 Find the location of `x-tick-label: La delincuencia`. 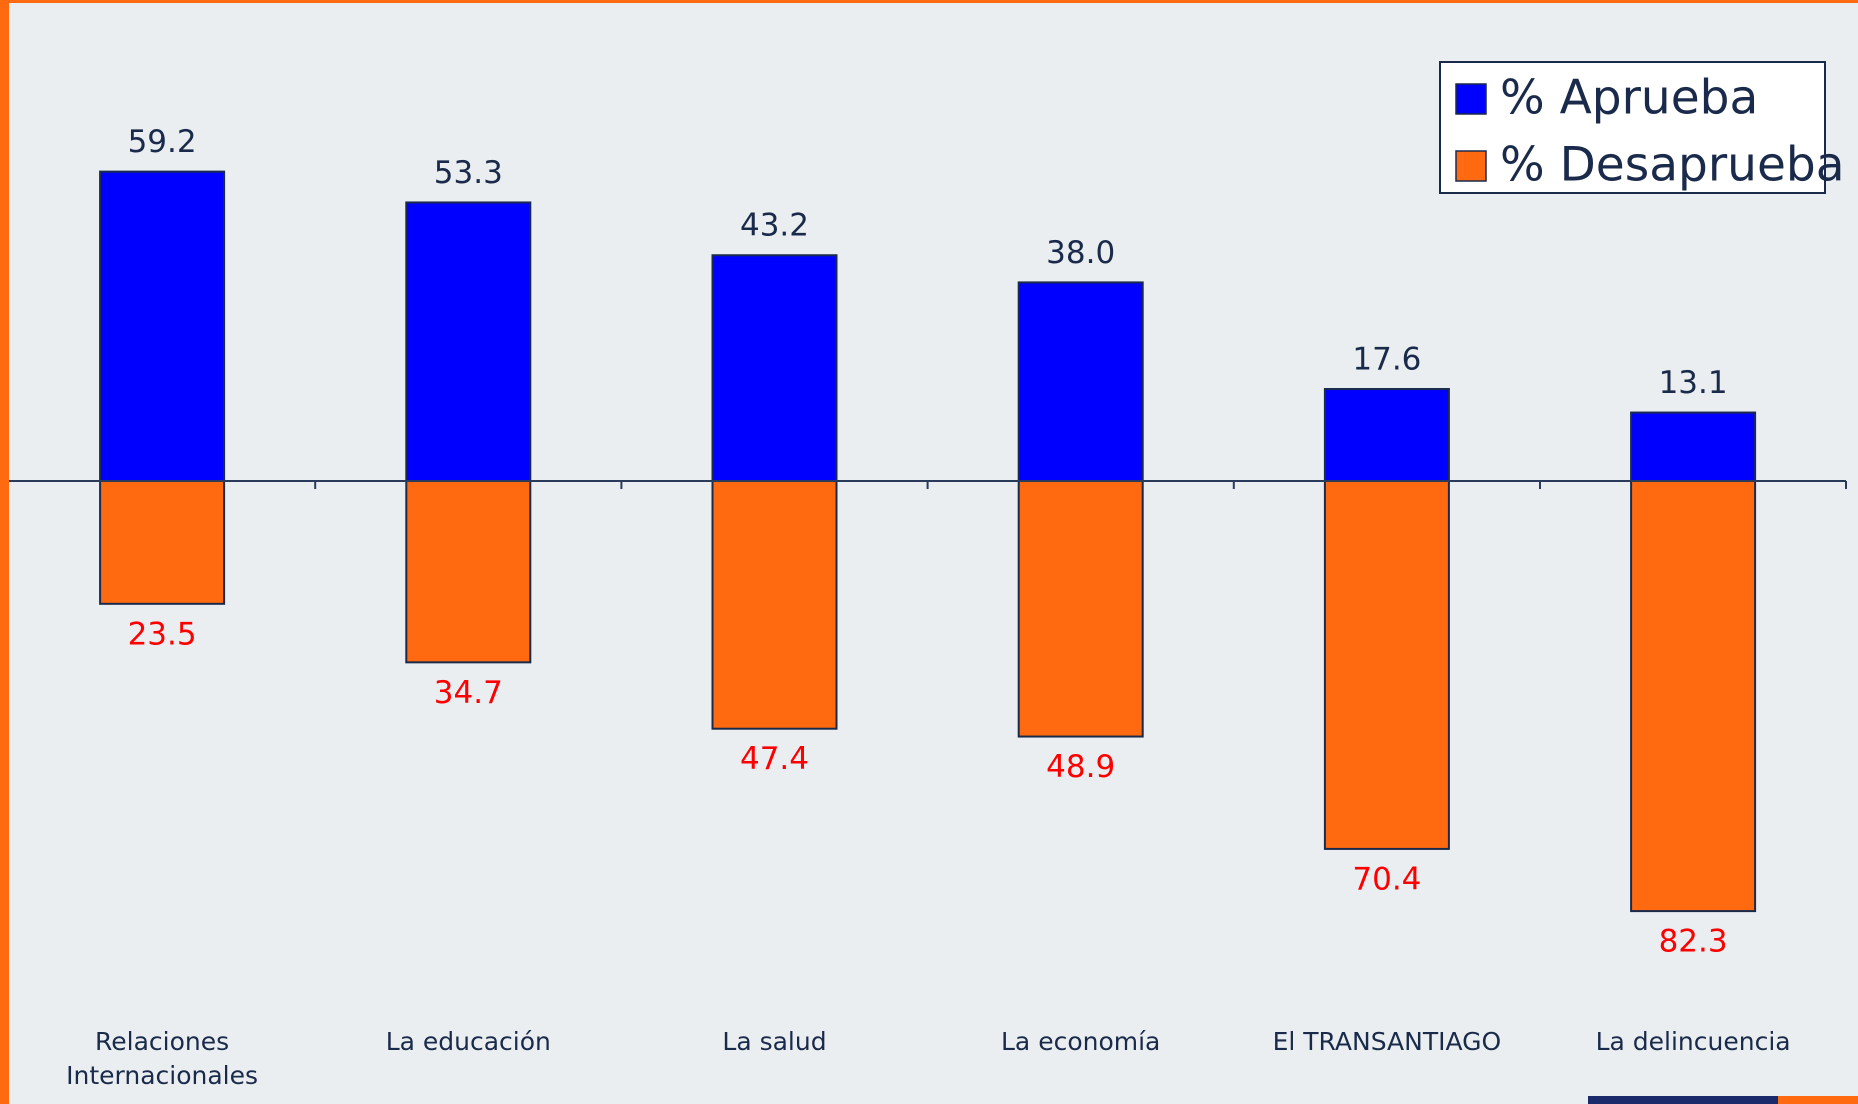

x-tick-label: La delincuencia is located at coordinates (1693, 1041).